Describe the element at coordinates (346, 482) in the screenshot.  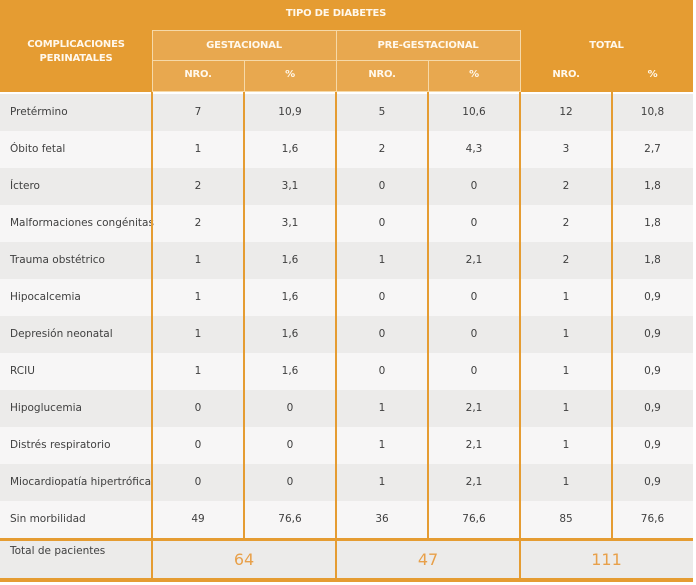
I see `table-row: Miocardiopatía hipertrófica 0 0 1 2,1 1 0,9` at that location.